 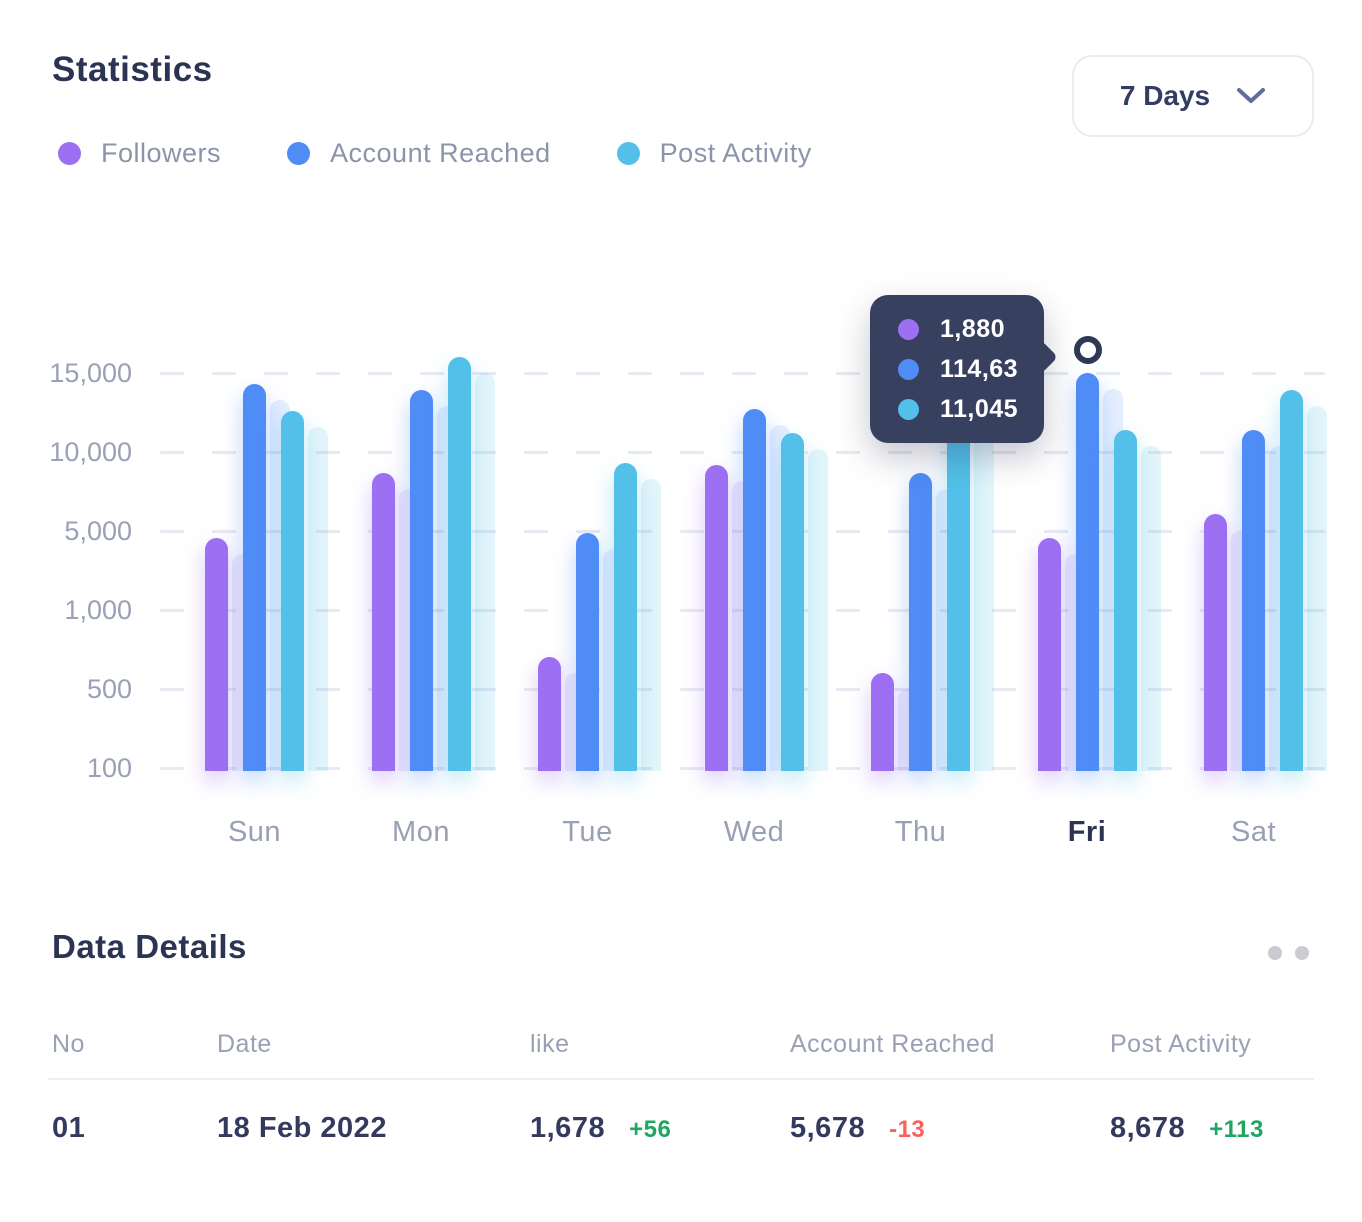 What do you see at coordinates (550, 1044) in the screenshot?
I see `table-header-cell: like` at bounding box center [550, 1044].